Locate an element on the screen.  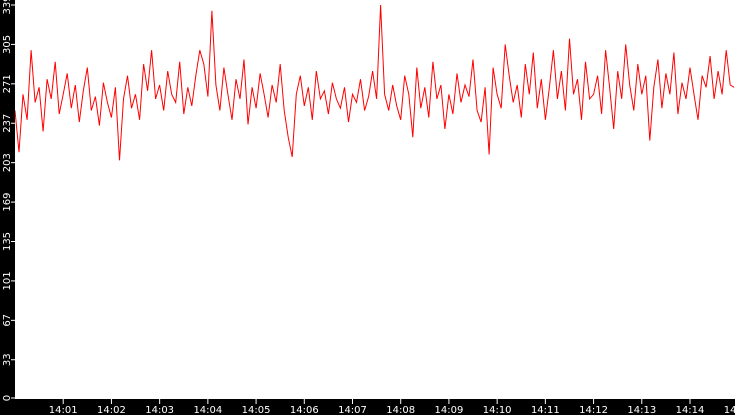
x-axis-strip is located at coordinates (367, 407).